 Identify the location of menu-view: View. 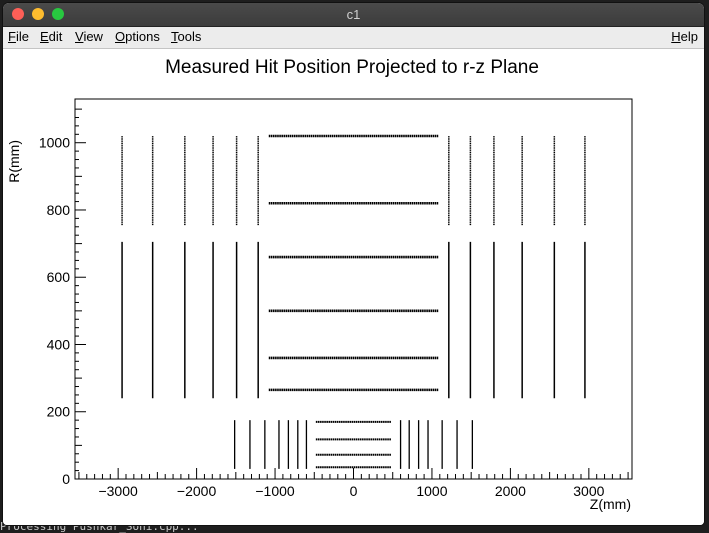
(89, 36).